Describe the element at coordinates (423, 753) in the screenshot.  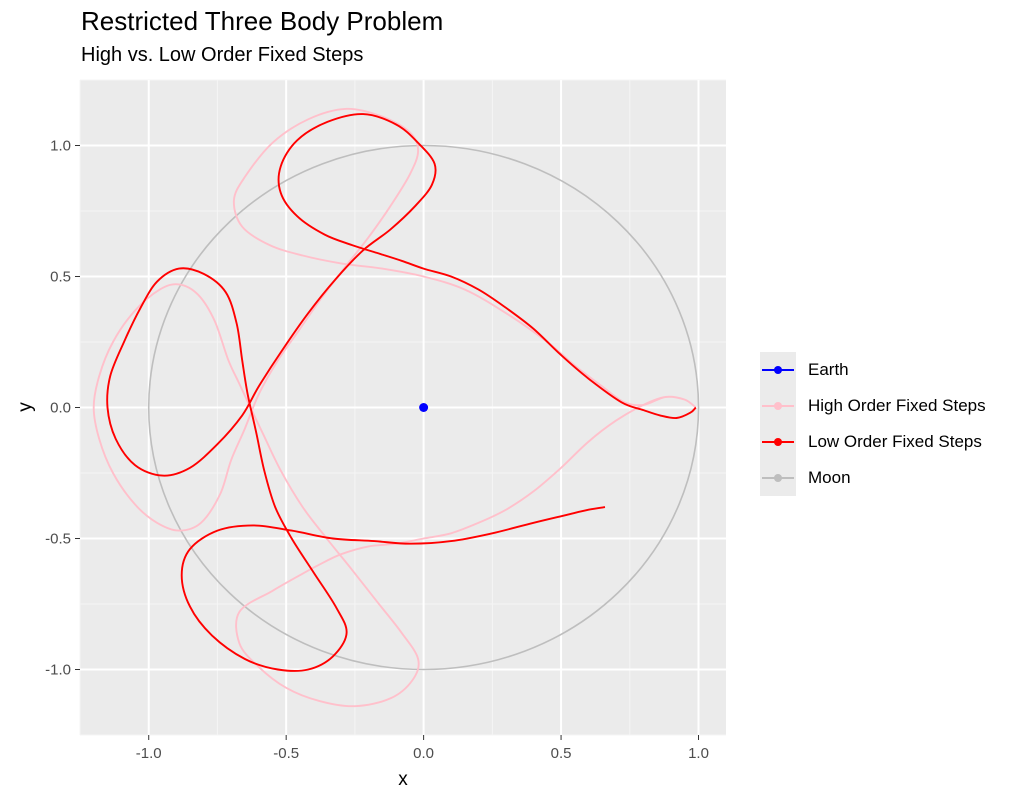
I see `x-tick-label: 0.0` at that location.